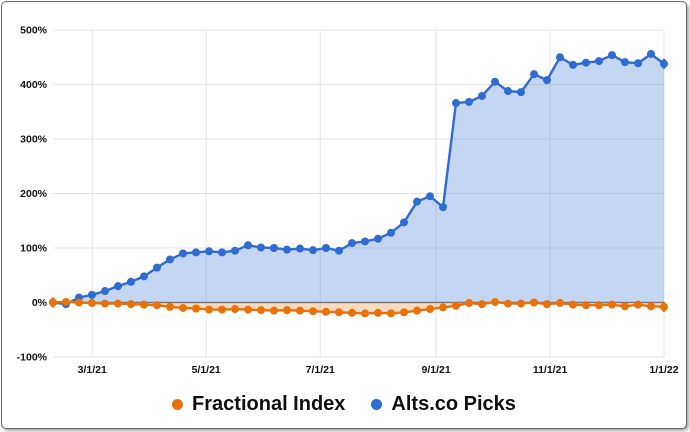  What do you see at coordinates (436, 370) in the screenshot?
I see `svg-text: 9/1/21` at bounding box center [436, 370].